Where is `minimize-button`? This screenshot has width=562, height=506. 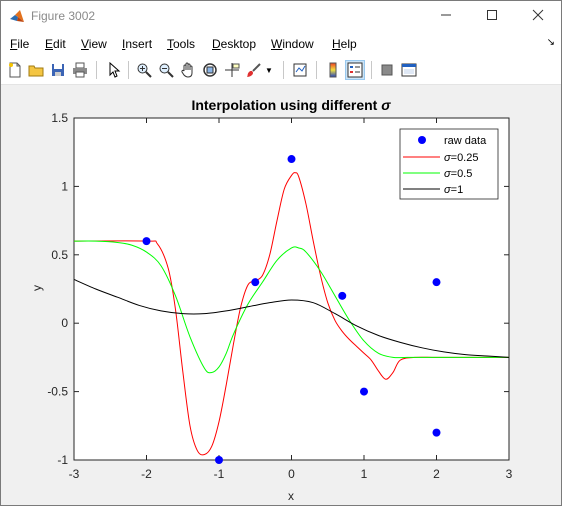 minimize-button is located at coordinates (446, 16).